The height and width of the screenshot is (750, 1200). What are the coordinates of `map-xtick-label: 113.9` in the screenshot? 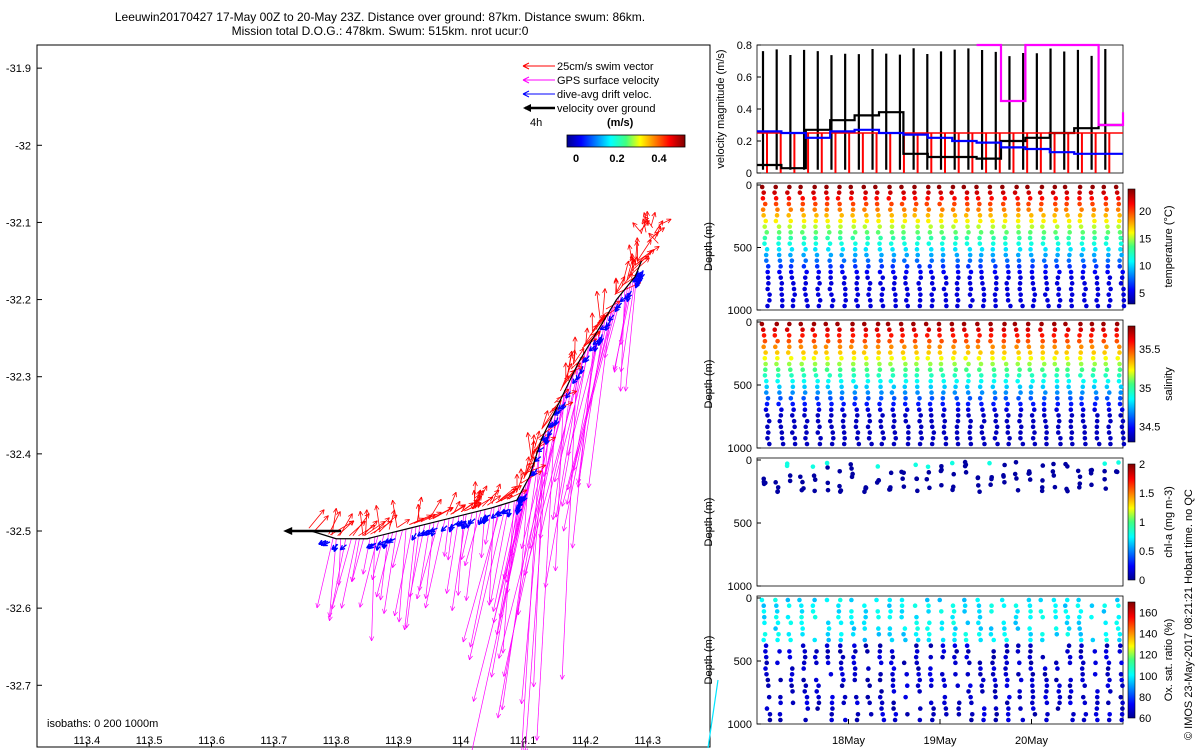 It's located at (398, 741).